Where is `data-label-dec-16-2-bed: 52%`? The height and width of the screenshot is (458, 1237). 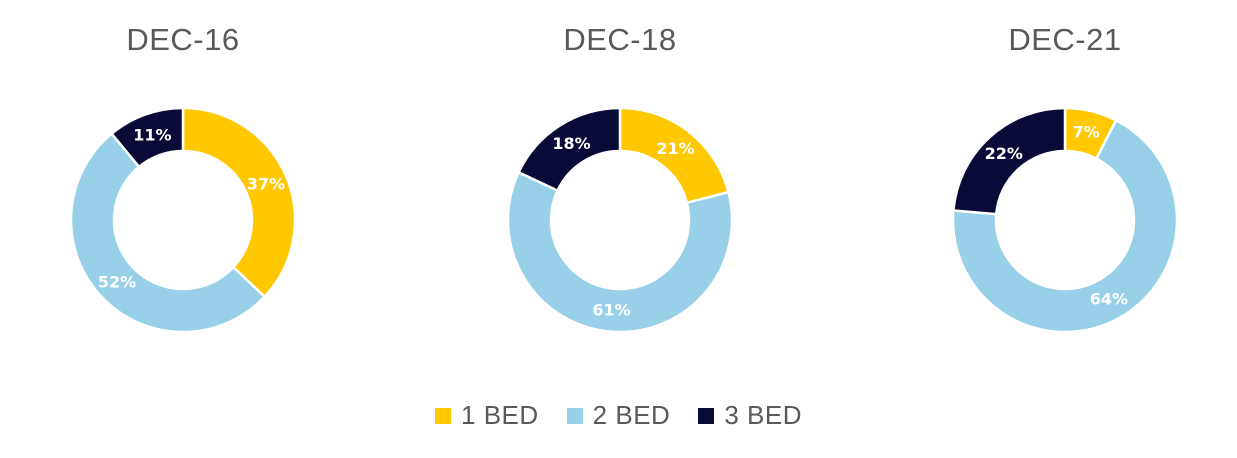
data-label-dec-16-2-bed: 52% is located at coordinates (117, 281).